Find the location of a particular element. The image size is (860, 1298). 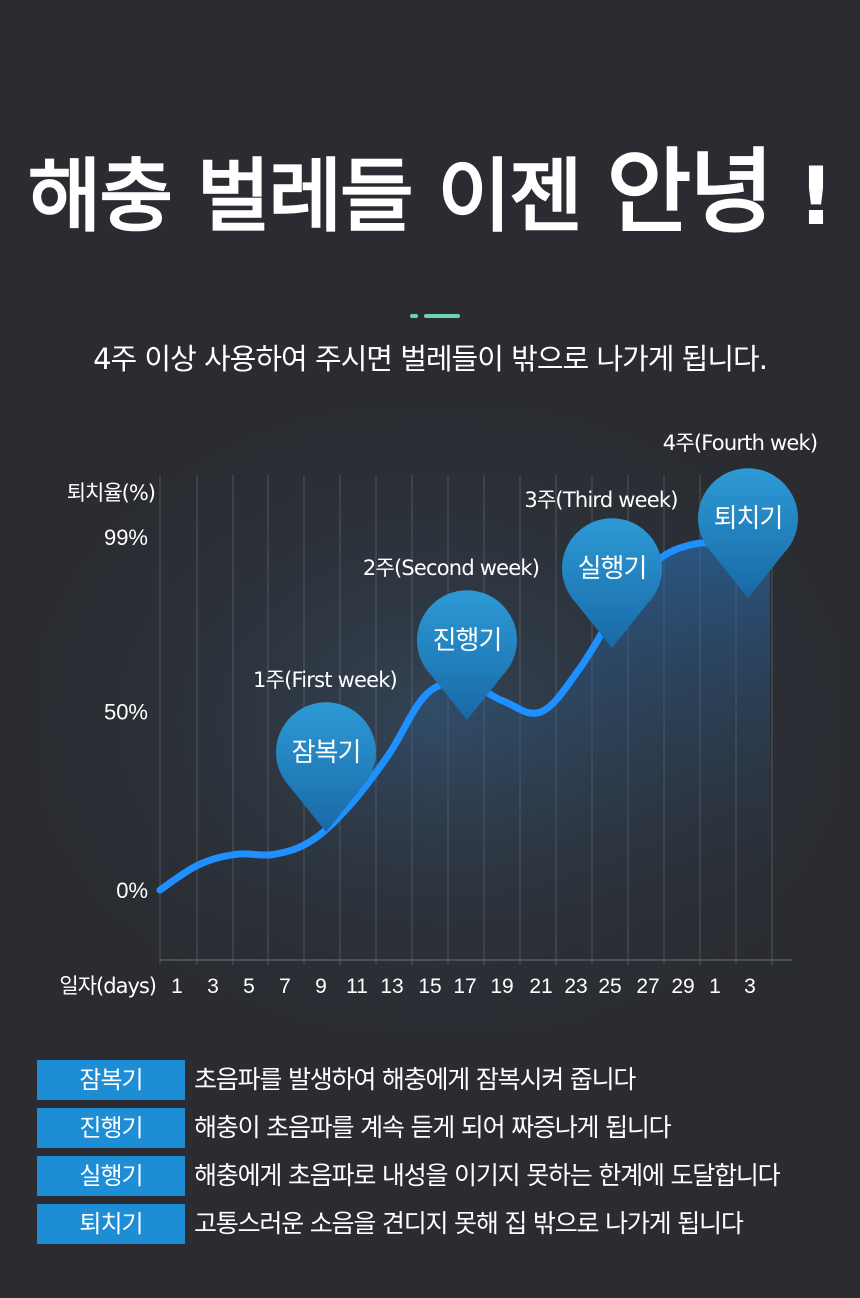

stage-label: 진행기 is located at coordinates (467, 641).